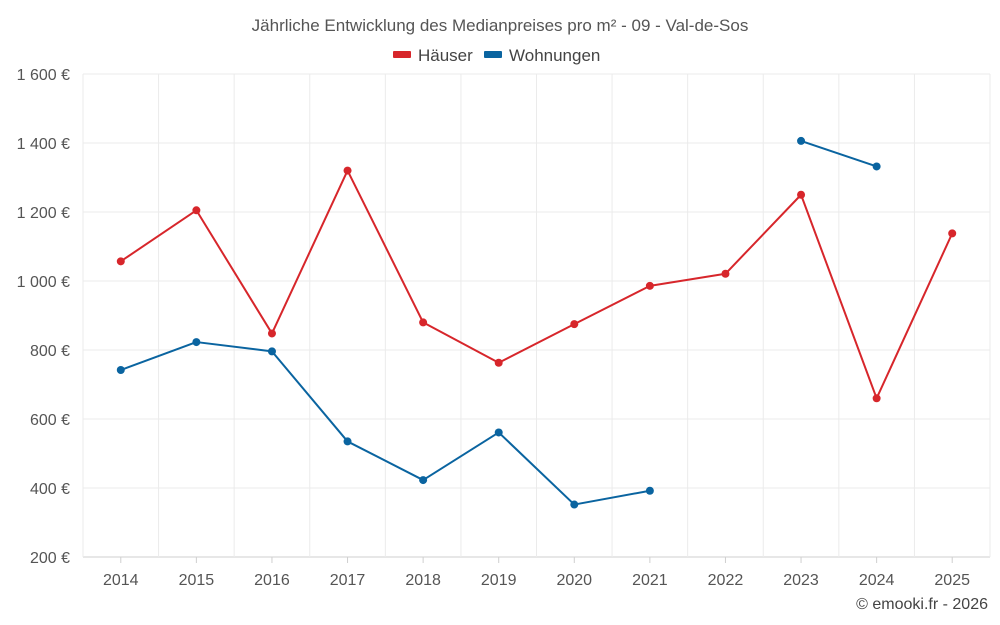 The width and height of the screenshot is (1000, 625). I want to click on y-tick-label: 600 €, so click(50, 420).